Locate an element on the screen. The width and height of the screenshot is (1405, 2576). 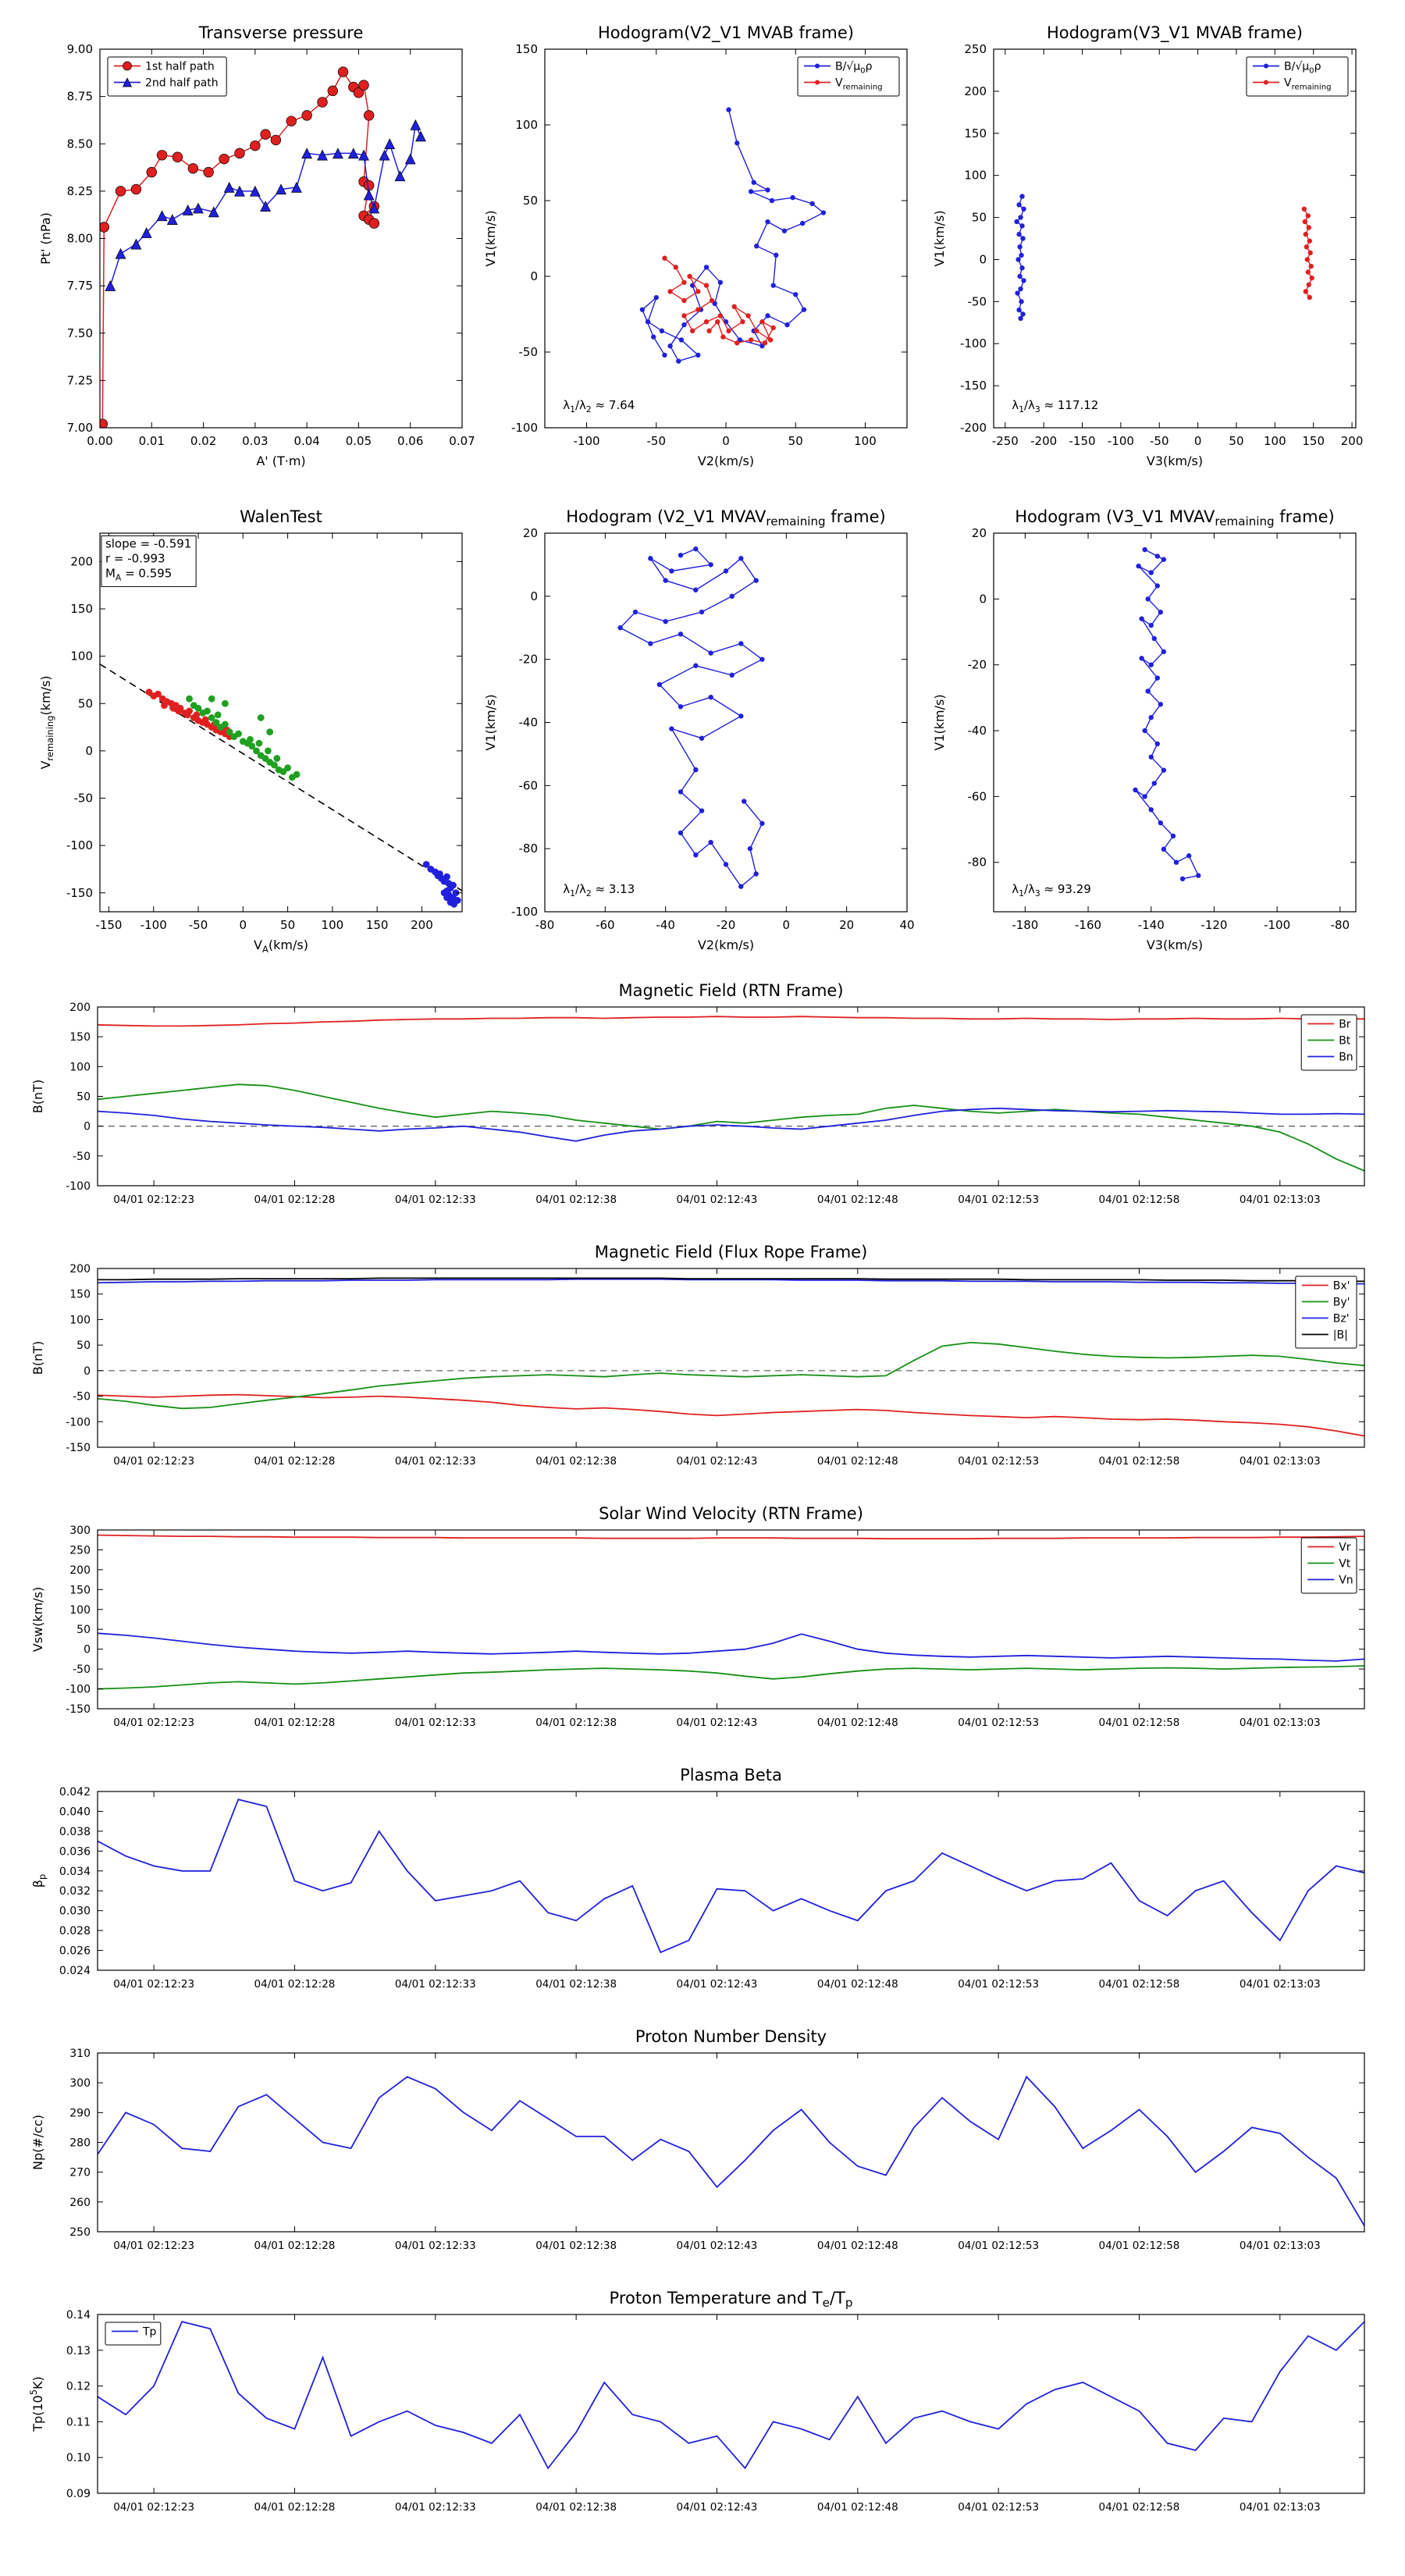
x-tick-label: 100 is located at coordinates (866, 441).